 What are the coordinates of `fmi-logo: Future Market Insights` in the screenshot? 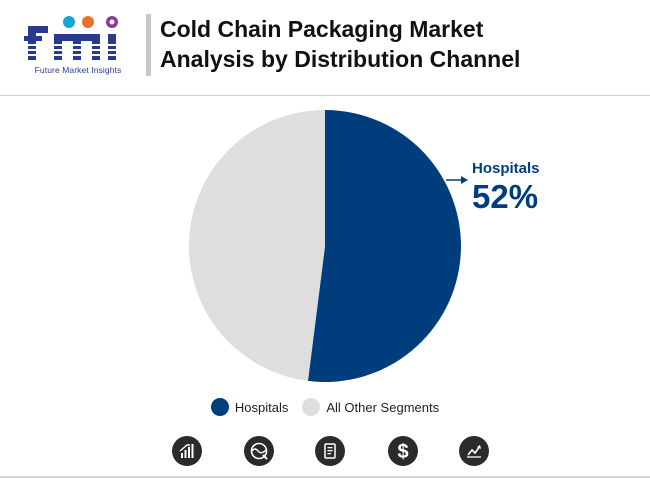 It's located at (78, 45).